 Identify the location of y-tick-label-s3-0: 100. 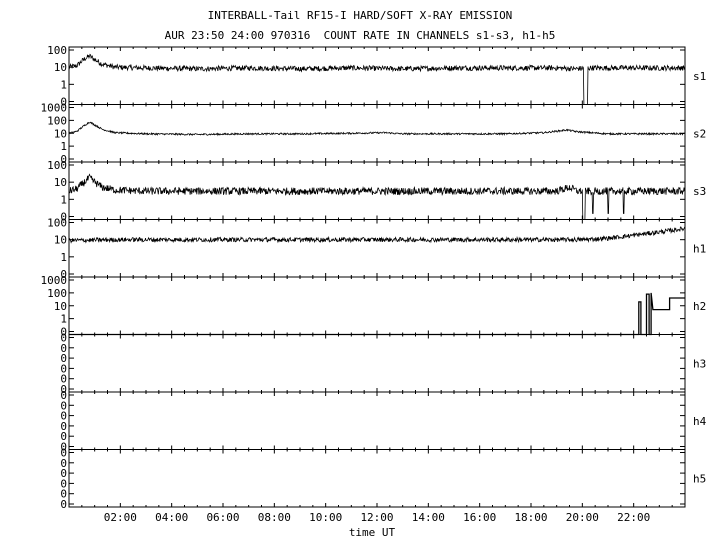
(57, 165).